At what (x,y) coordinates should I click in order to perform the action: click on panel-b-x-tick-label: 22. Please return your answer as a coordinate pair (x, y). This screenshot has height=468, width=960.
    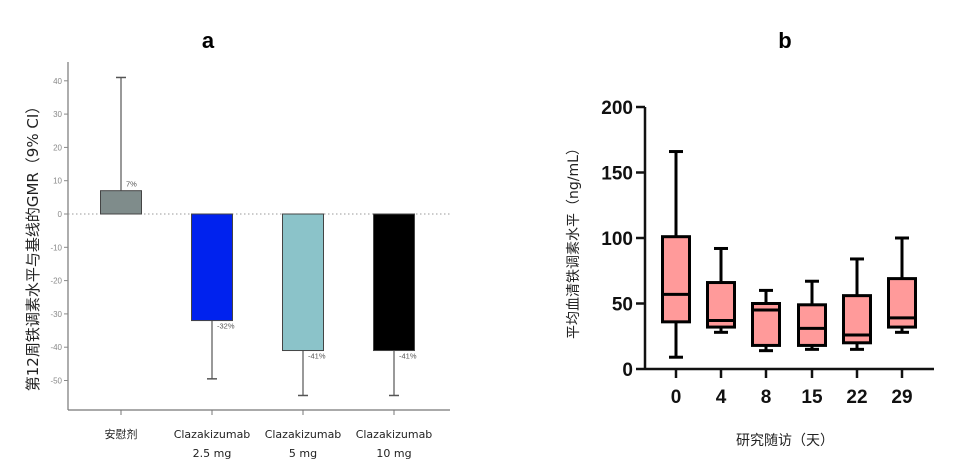
    Looking at the image, I should click on (856, 397).